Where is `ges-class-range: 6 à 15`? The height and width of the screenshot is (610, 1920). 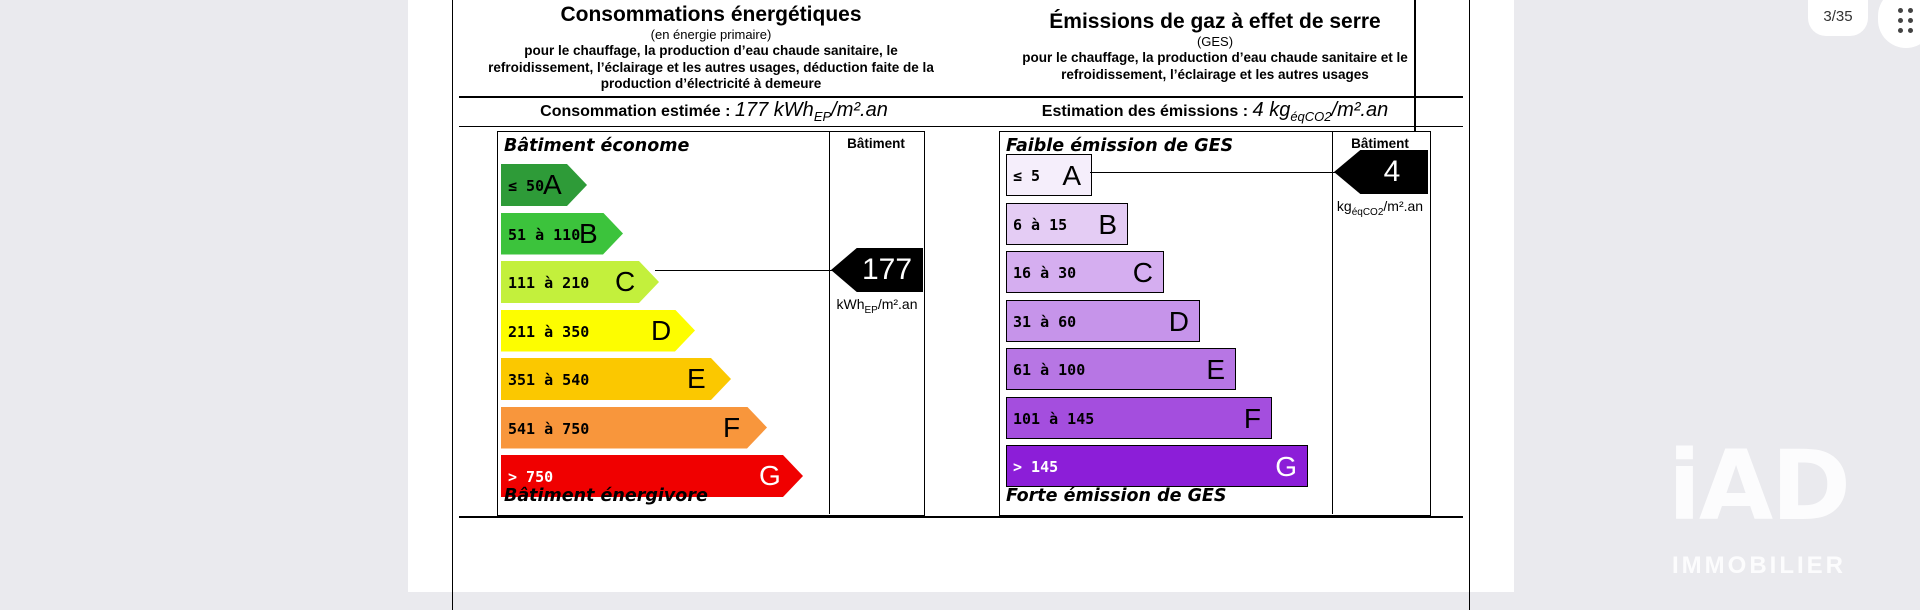
ges-class-range: 6 à 15 is located at coordinates (1040, 224).